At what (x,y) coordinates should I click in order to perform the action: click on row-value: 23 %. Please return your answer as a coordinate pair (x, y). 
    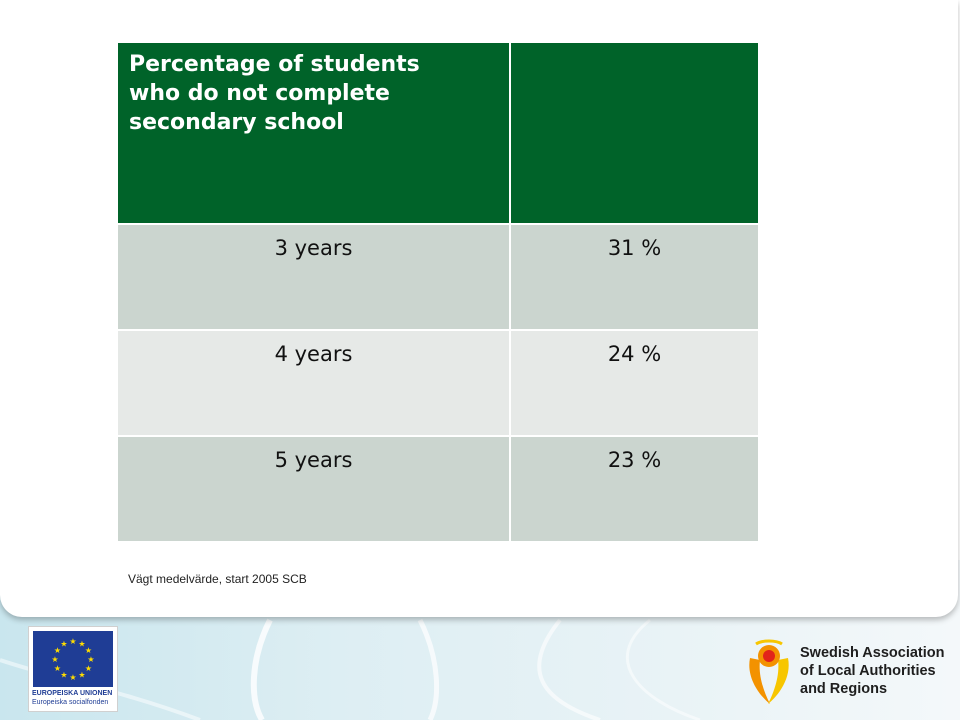
    Looking at the image, I should click on (634, 460).